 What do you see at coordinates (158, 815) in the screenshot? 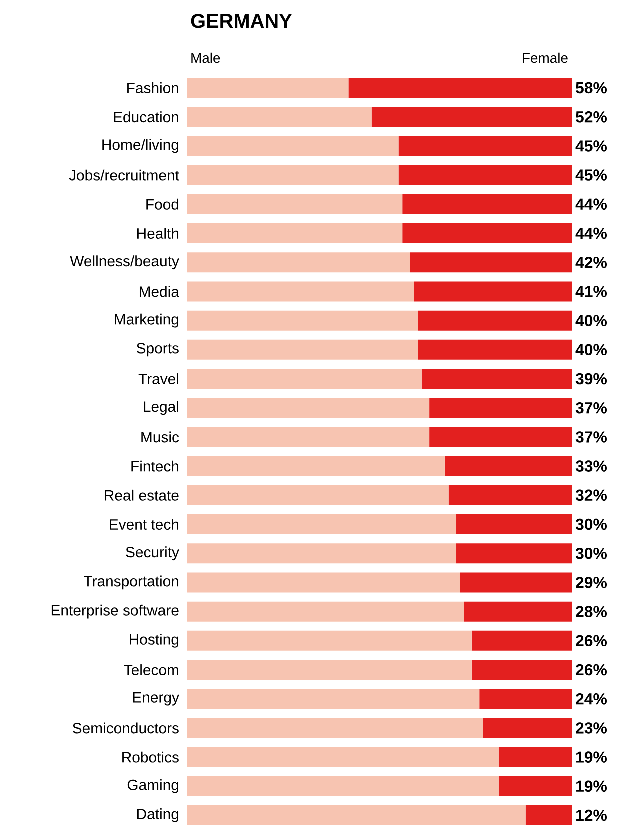
I see `y-tick-label: Dating` at bounding box center [158, 815].